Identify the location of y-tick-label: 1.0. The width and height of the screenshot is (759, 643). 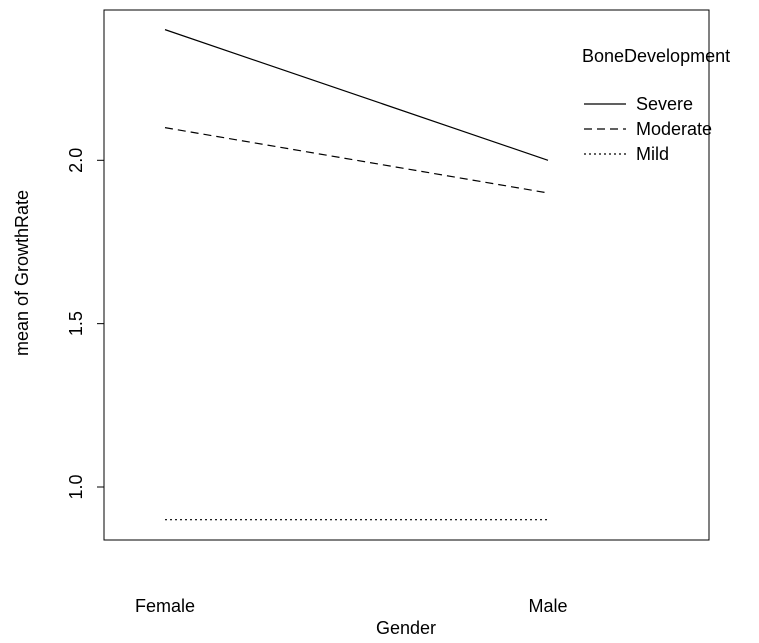
(76, 486).